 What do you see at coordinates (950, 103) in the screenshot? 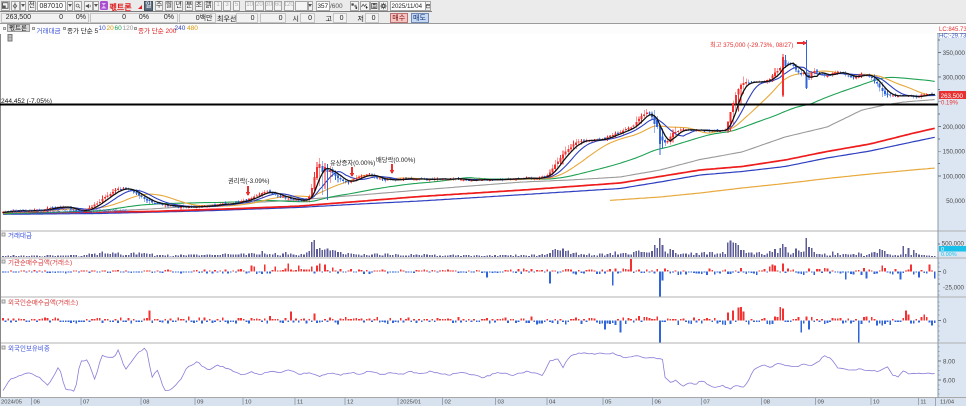
I see `svg-text: 0.19%` at bounding box center [950, 103].